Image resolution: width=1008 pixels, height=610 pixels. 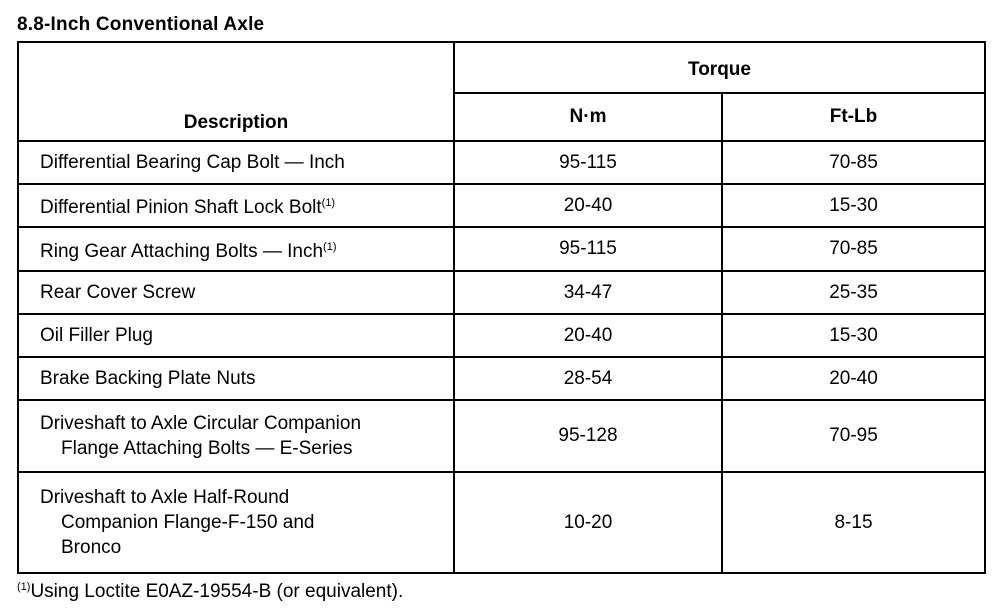 I want to click on row-description: Differential Bearing Cap Bolt — Inch, so click(x=236, y=162).